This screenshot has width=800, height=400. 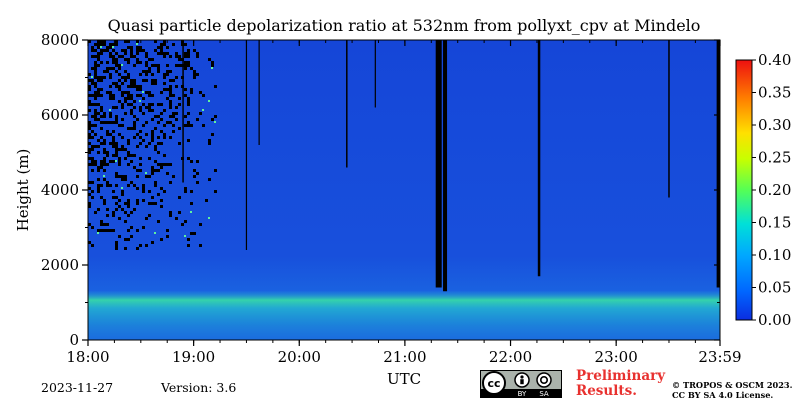 I want to click on y-axis-label: Height (m), so click(x=23, y=190).